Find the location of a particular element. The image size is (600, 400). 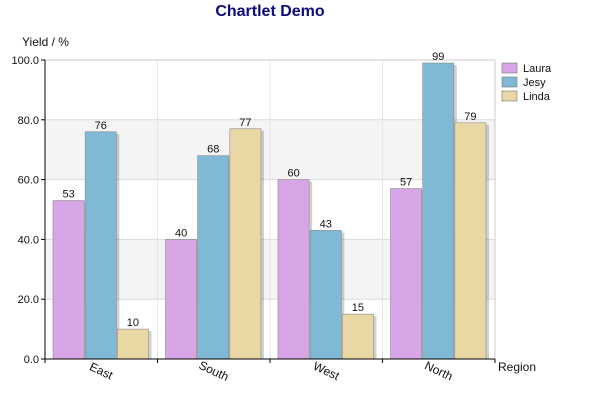

data-label-jesy-north: 99 is located at coordinates (438, 57).